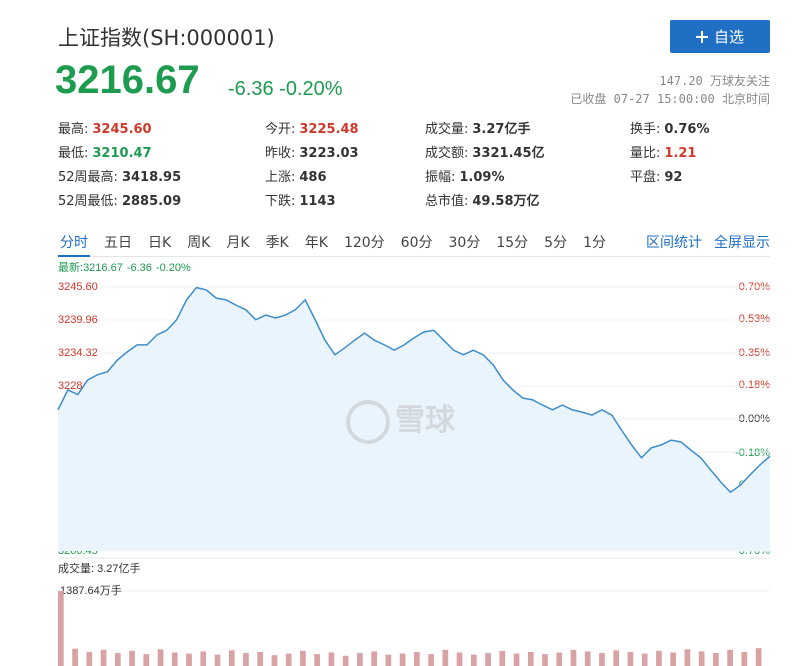 The width and height of the screenshot is (800, 666). What do you see at coordinates (124, 267) in the screenshot?
I see `latest-info: 最新:3216.67 -6.36 -0.20%` at bounding box center [124, 267].